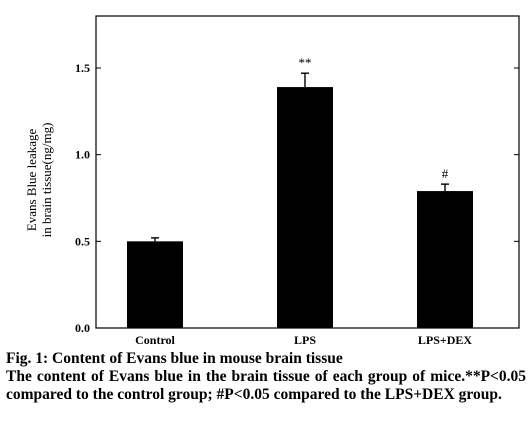 The height and width of the screenshot is (448, 531). What do you see at coordinates (82, 241) in the screenshot?
I see `y-tick-label: 0.5` at bounding box center [82, 241].